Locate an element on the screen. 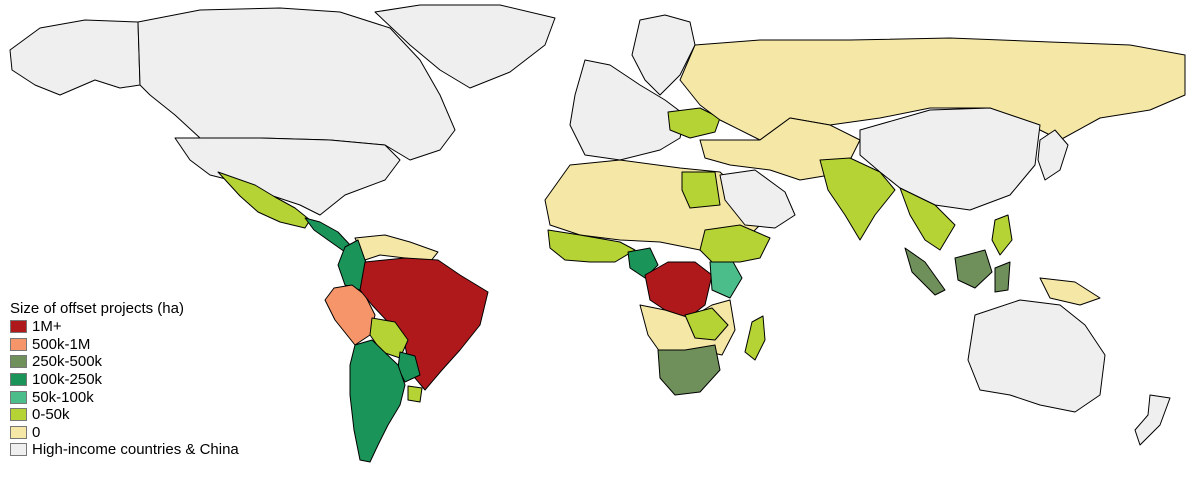 The width and height of the screenshot is (1200, 477). legend-label: 250k-500k is located at coordinates (67, 362).